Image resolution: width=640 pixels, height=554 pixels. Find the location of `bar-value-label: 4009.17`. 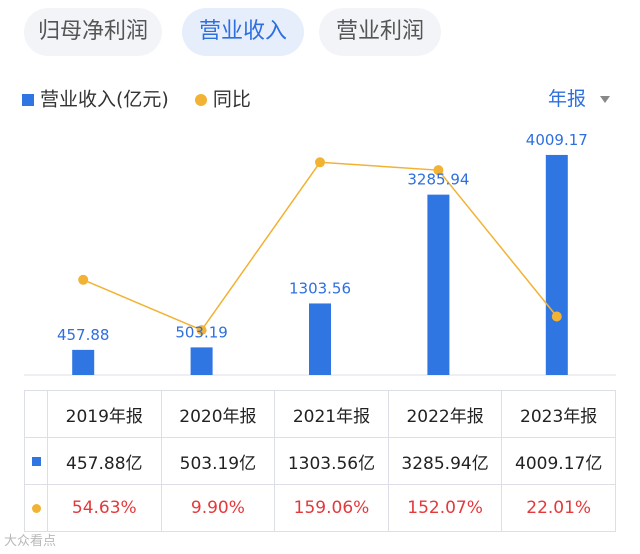

bar-value-label: 4009.17 is located at coordinates (557, 140).